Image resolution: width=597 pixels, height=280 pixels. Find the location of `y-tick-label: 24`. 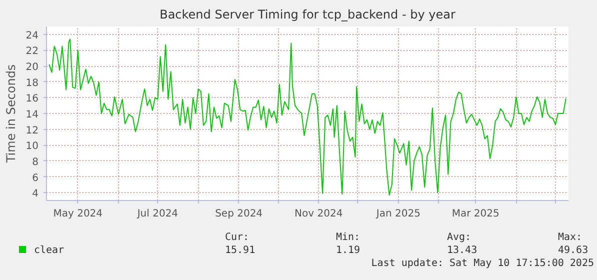

y-tick-label: 24 is located at coordinates (32, 36).